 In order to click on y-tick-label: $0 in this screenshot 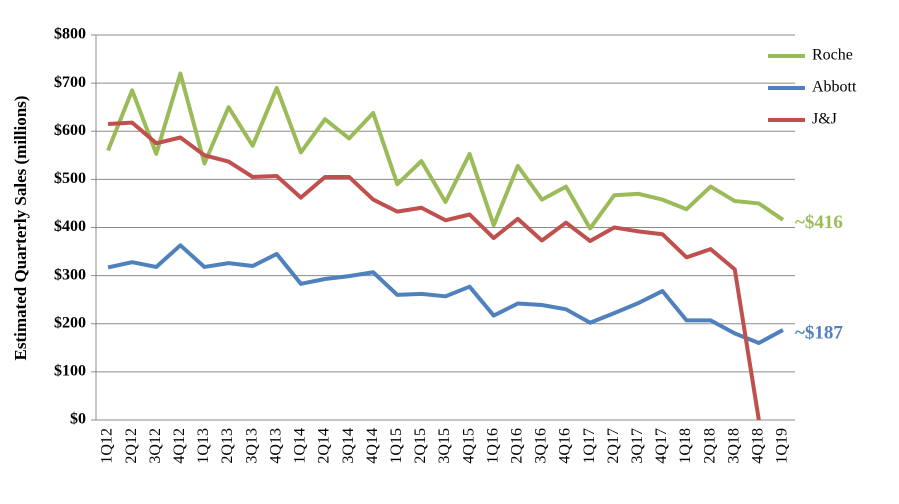, I will do `click(78, 419)`.